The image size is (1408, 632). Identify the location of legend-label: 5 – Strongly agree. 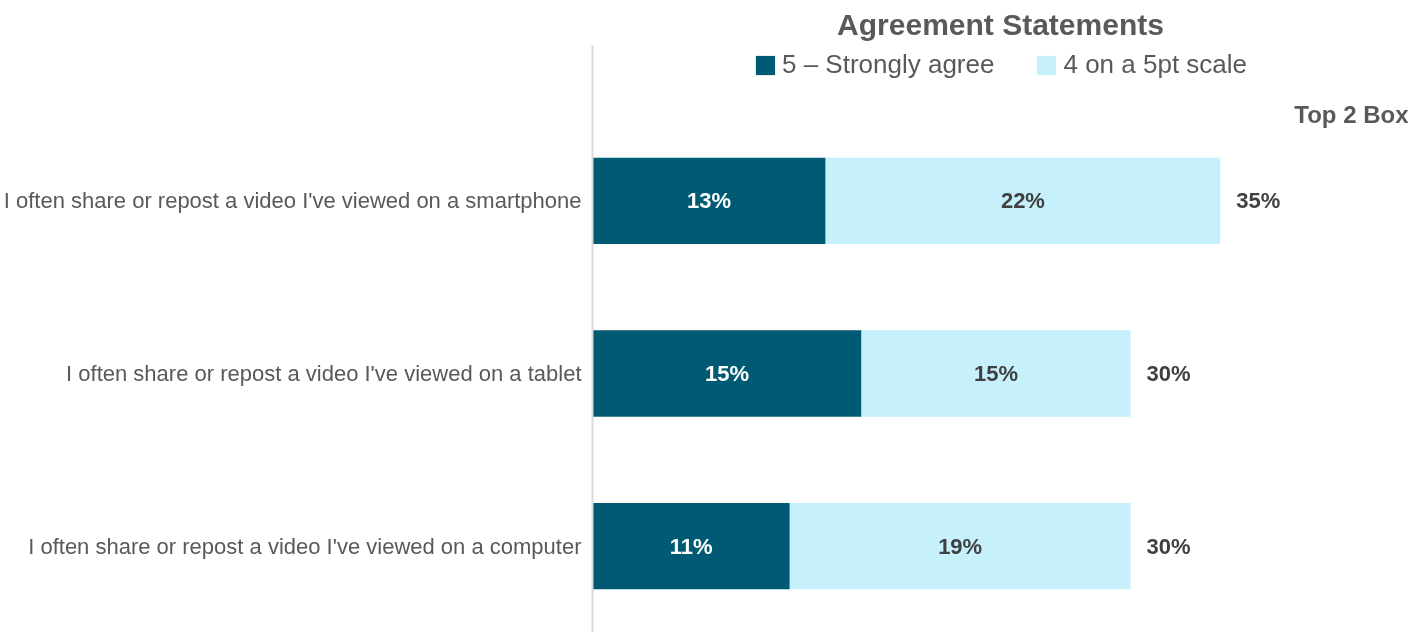
(888, 64).